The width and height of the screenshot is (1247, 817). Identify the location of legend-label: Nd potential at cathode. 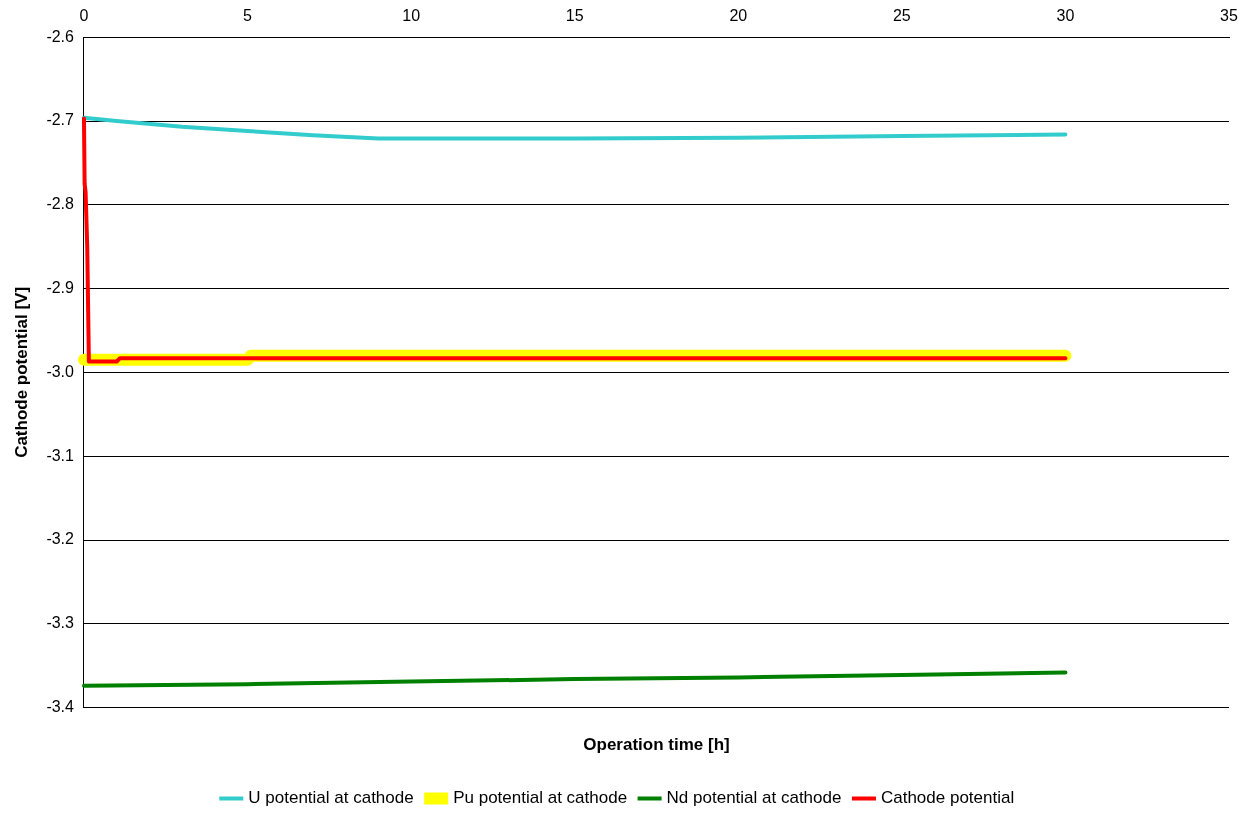
(754, 798).